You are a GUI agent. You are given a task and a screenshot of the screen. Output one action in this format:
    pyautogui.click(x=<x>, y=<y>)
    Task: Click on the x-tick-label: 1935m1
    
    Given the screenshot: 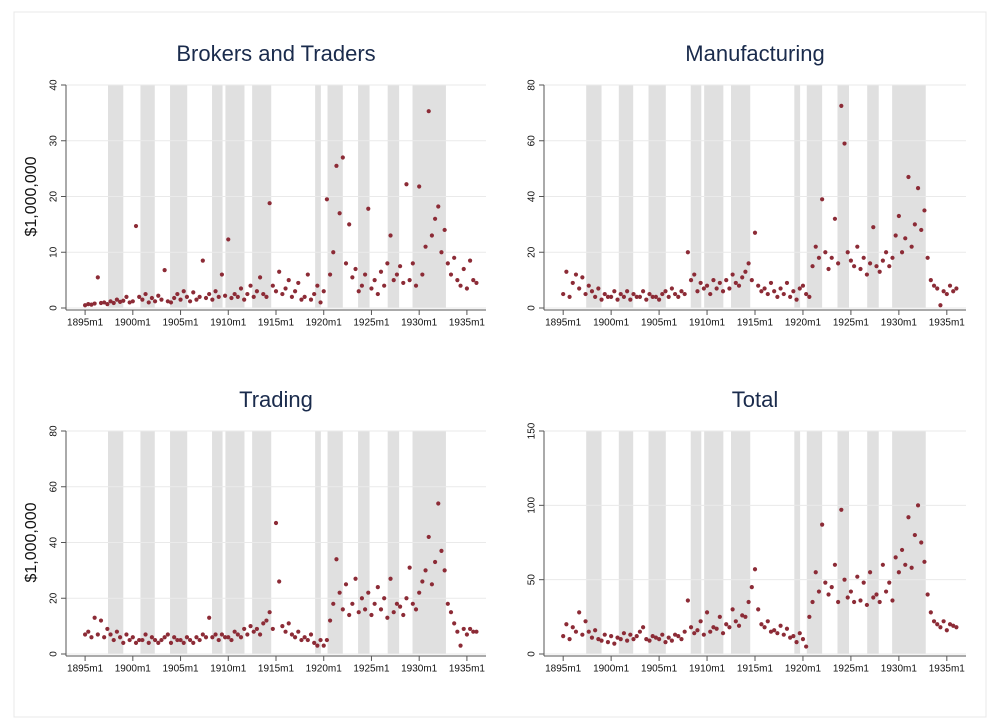 What is the action you would take?
    pyautogui.click(x=947, y=669)
    